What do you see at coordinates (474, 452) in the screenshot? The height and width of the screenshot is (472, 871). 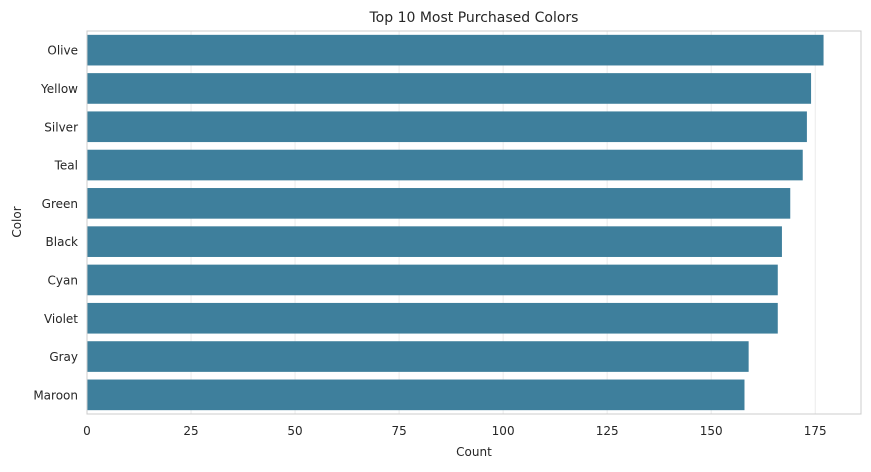 I see `x-axis-title: Count` at bounding box center [474, 452].